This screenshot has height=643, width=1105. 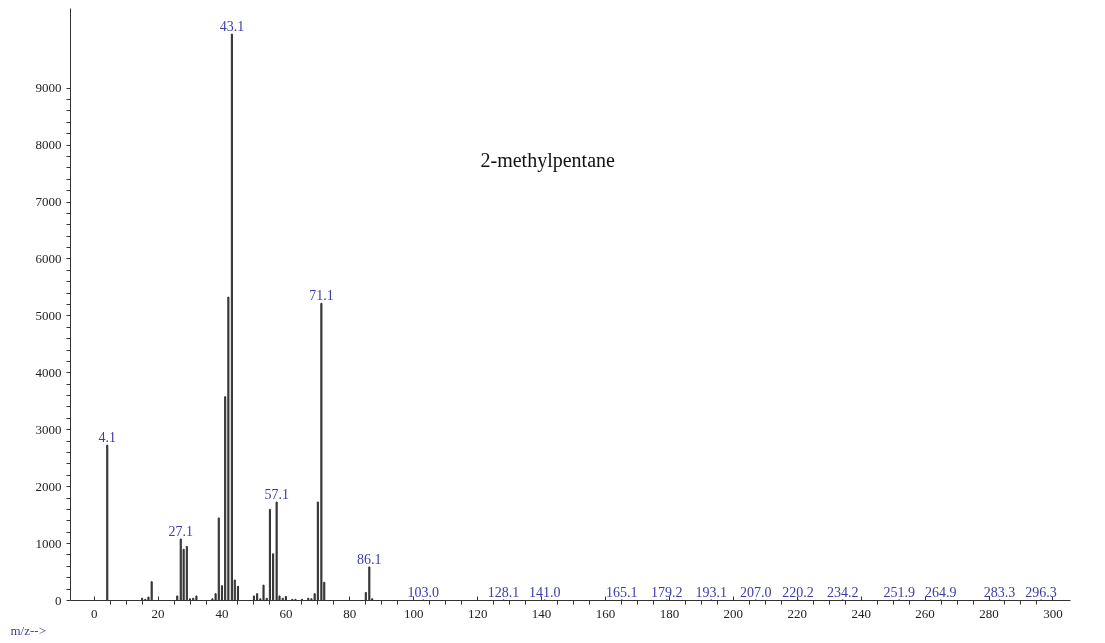 I want to click on y-tick-label: 2000, so click(x=48, y=486).